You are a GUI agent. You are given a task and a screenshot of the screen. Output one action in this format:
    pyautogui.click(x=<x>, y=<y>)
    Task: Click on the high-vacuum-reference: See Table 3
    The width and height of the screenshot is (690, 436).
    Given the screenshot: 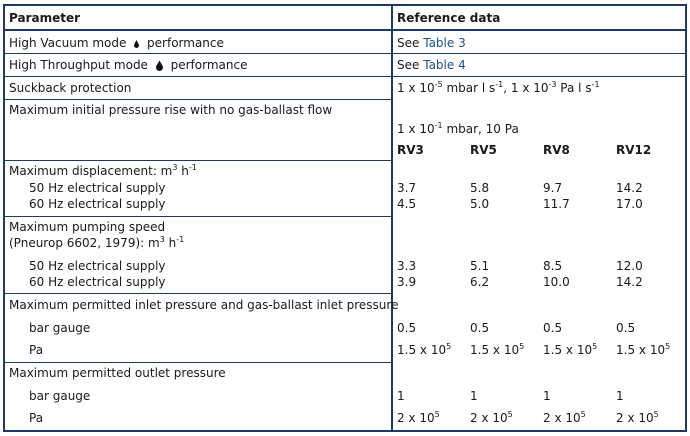 What is the action you would take?
    pyautogui.click(x=431, y=43)
    